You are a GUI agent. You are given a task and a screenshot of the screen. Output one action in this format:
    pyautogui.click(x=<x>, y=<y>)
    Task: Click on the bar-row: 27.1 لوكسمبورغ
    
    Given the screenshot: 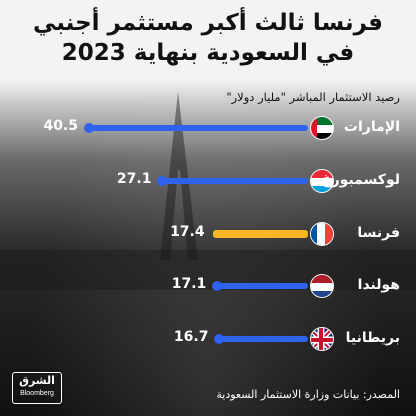 What is the action you would take?
    pyautogui.click(x=208, y=181)
    